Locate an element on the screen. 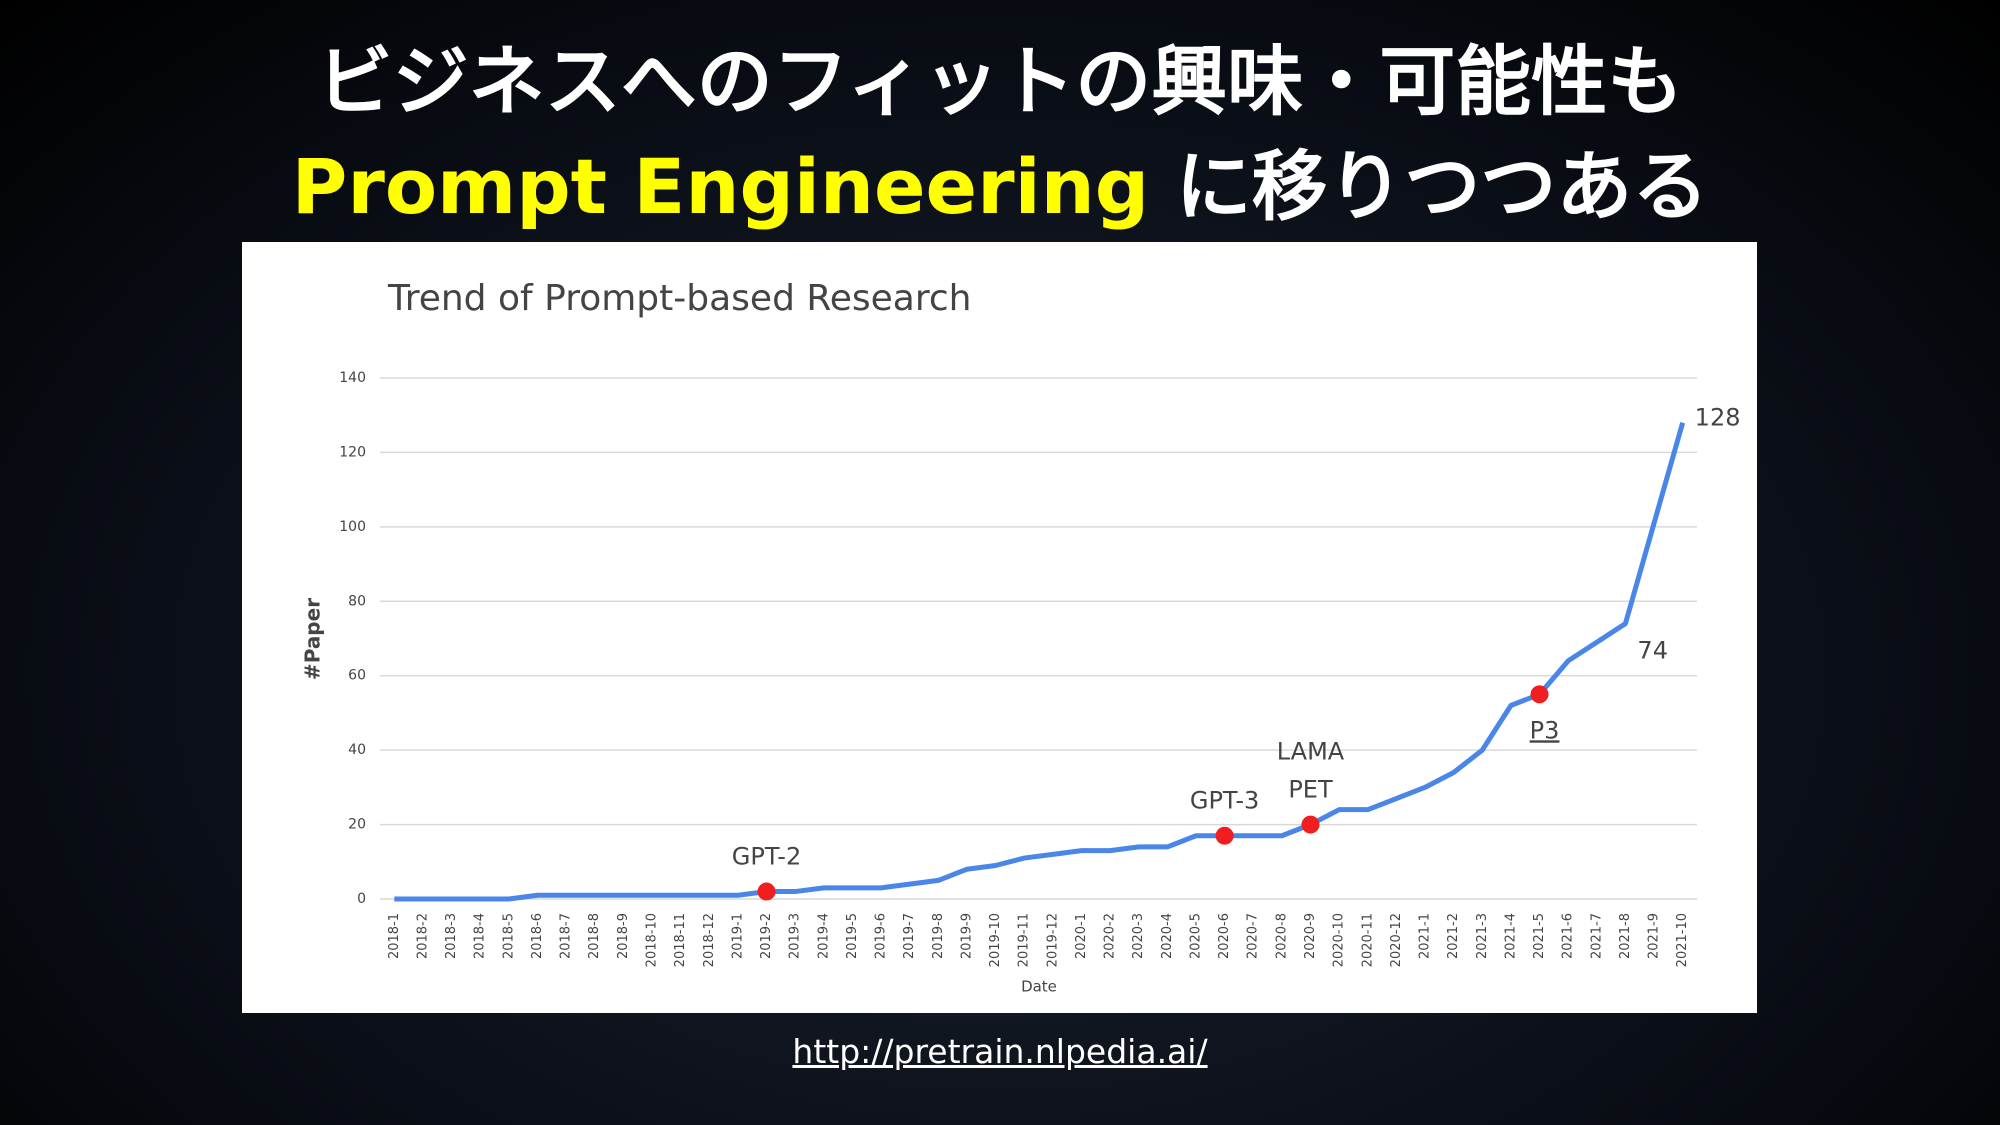 This screenshot has height=1125, width=2000. annotation: P3 is located at coordinates (1545, 730).